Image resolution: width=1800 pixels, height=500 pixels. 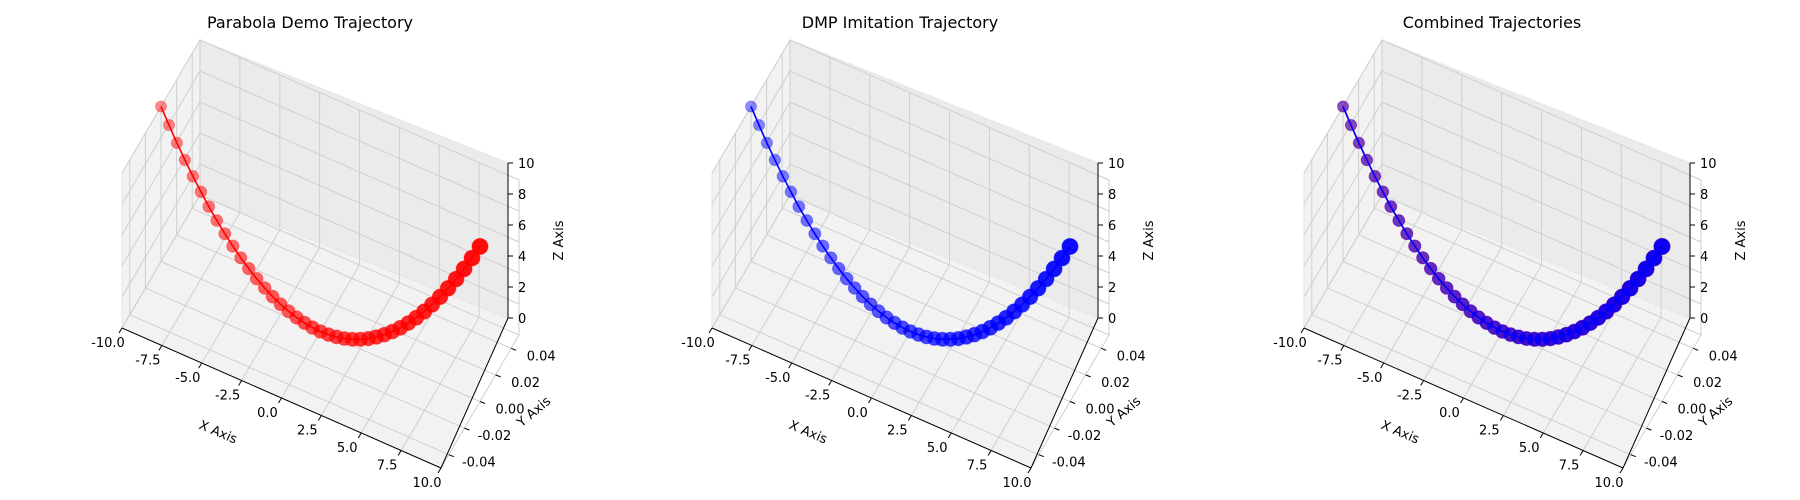 I want to click on chart-title: Parabola Demo Trajectory, so click(x=310, y=22).